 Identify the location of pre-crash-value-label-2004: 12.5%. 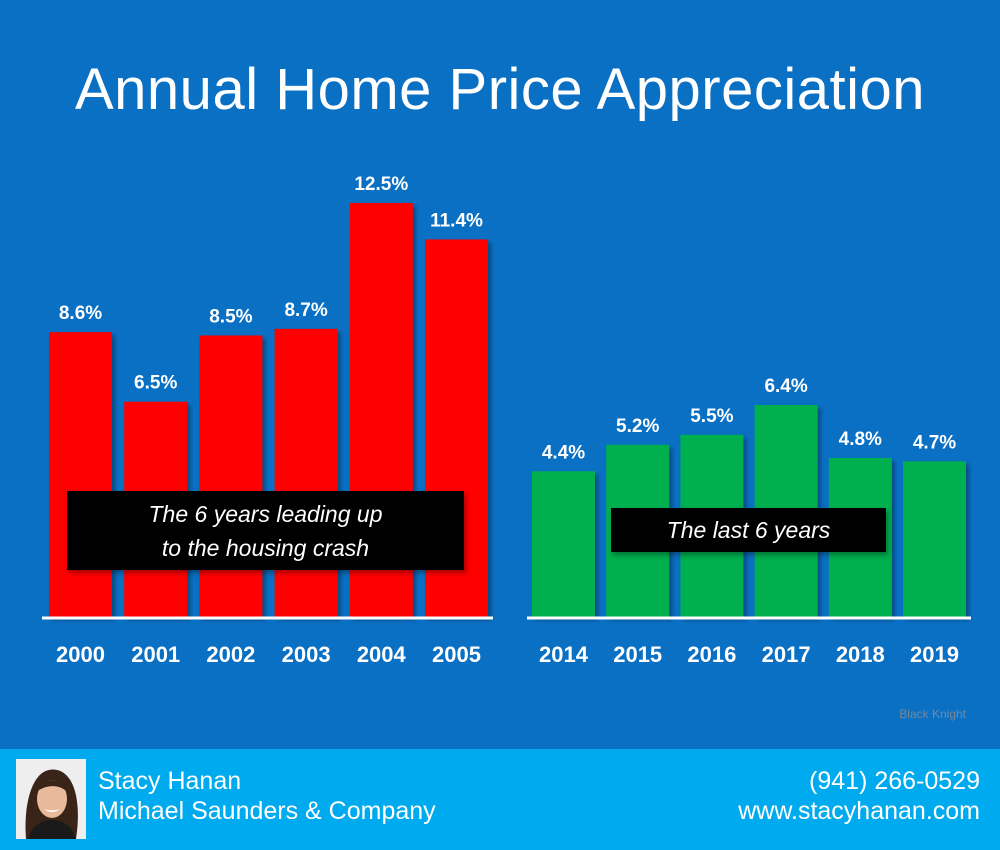
(381, 184).